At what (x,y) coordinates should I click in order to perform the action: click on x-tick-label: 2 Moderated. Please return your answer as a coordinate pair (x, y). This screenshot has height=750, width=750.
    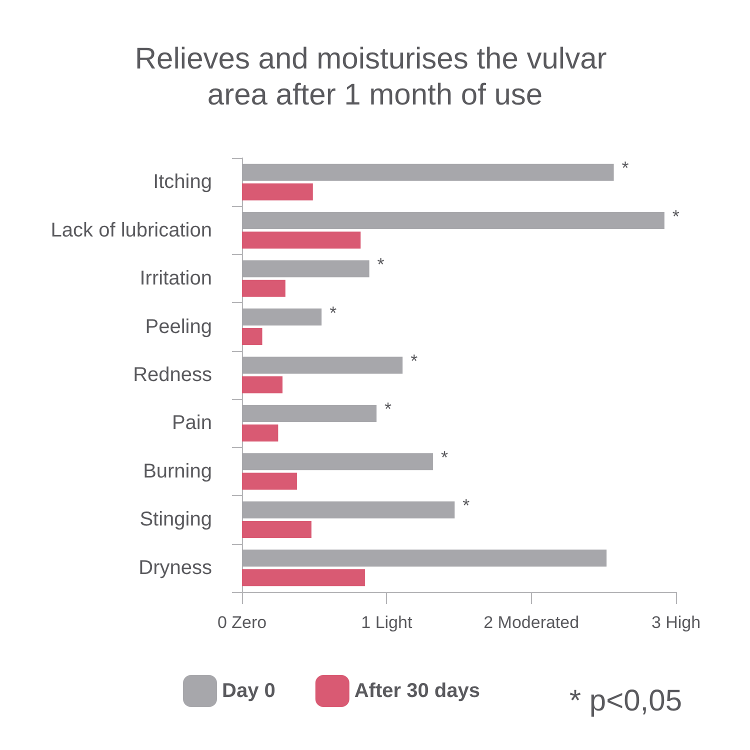
    Looking at the image, I should click on (532, 622).